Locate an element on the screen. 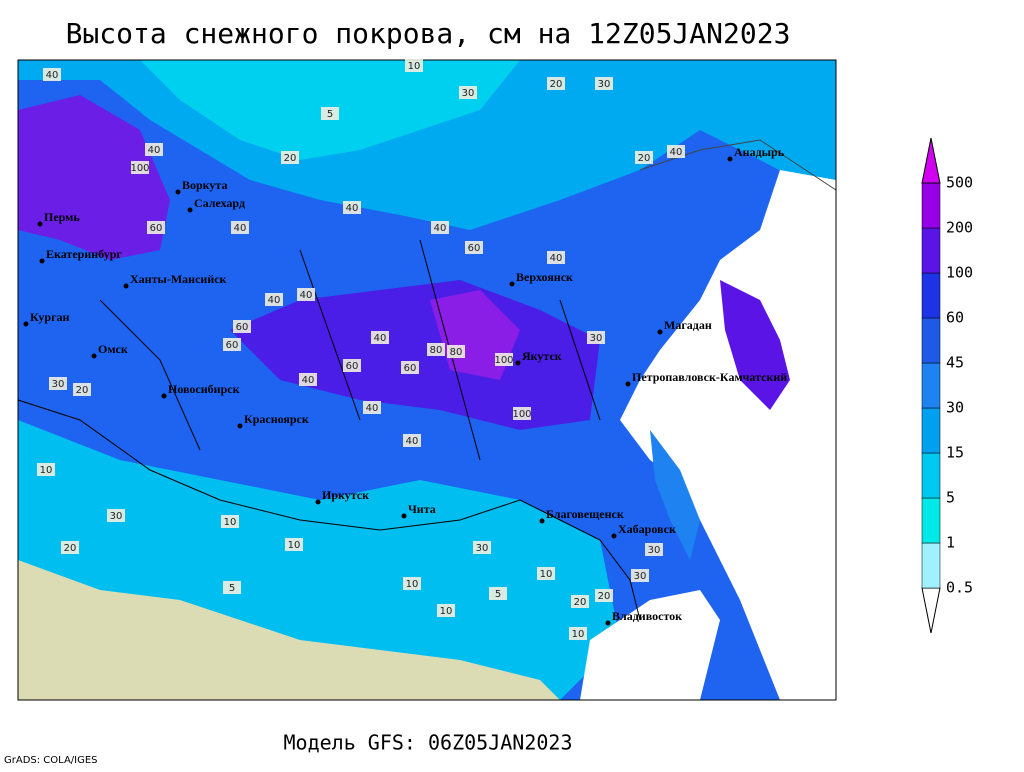 This screenshot has height=772, width=1024. contour-label: 100 is located at coordinates (521, 414).